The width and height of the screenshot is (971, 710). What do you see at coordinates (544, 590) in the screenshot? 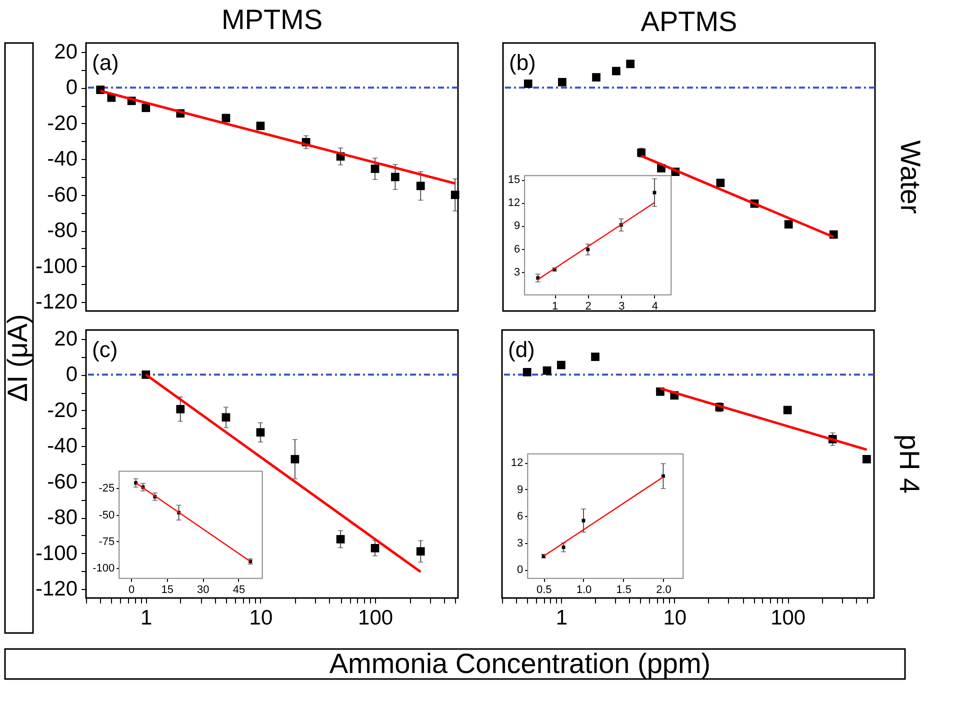
I see `x-tick-label: 0.5` at bounding box center [544, 590].